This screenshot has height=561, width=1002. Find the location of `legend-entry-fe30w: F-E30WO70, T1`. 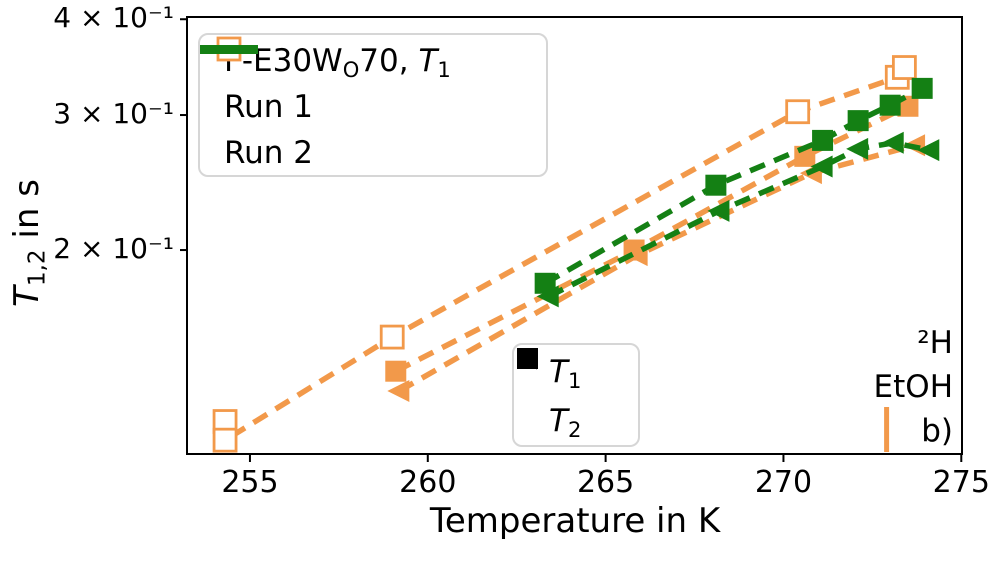

legend-entry-fe30w: F-E30WO70, T1 is located at coordinates (373, 60).